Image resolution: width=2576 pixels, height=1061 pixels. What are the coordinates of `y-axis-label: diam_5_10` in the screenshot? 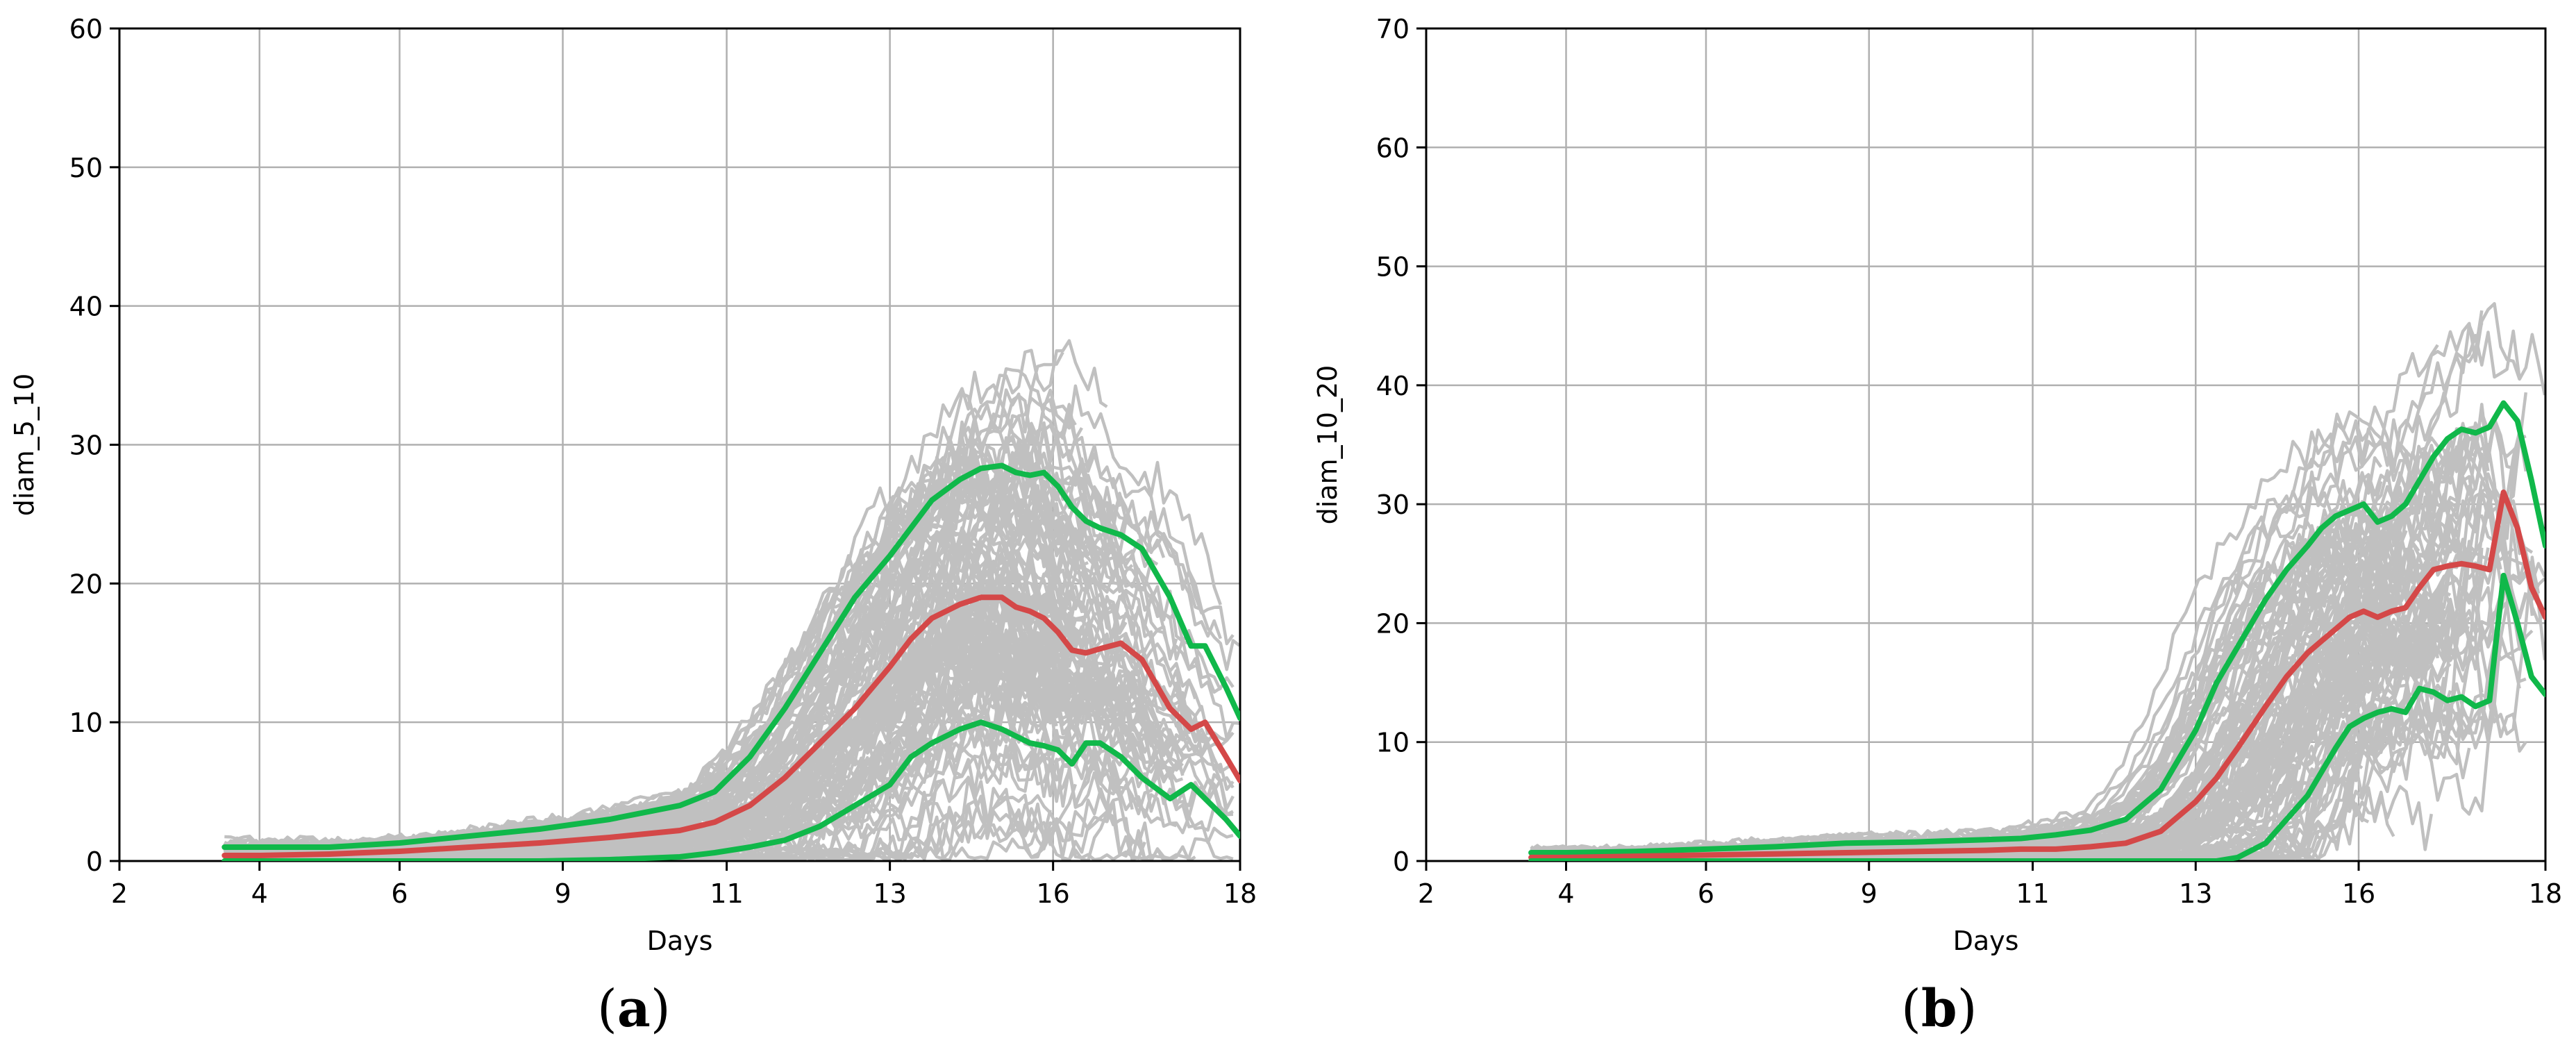 It's located at (24, 445).